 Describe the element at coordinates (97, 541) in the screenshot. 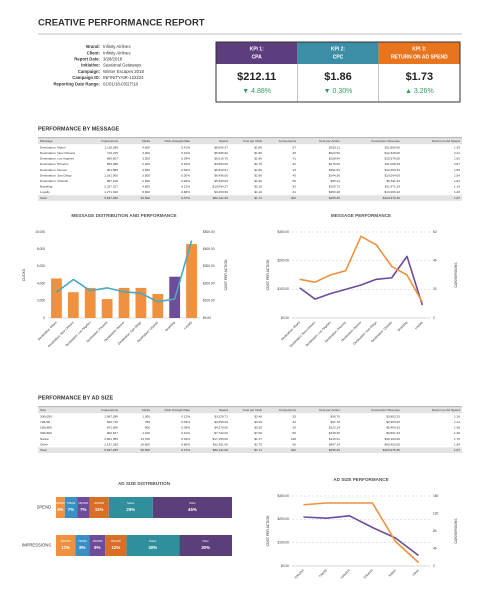

I see `segment-name: 160x600` at that location.